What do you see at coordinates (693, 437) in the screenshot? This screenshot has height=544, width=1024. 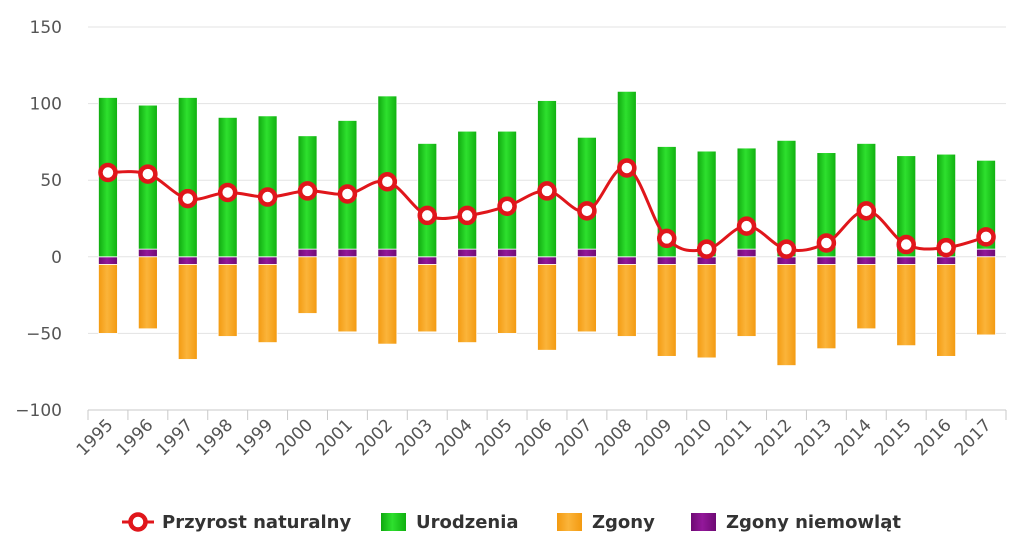 I see `x-tick-label: 2010` at bounding box center [693, 437].